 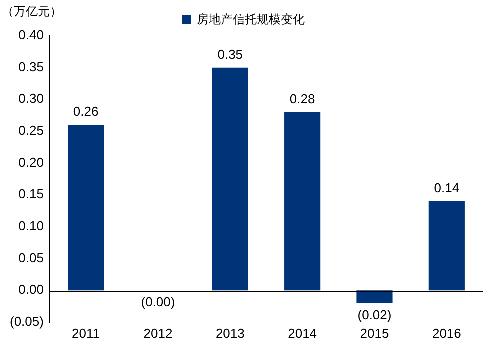 I want to click on y-tick-label: 0.05, so click(x=31, y=258).